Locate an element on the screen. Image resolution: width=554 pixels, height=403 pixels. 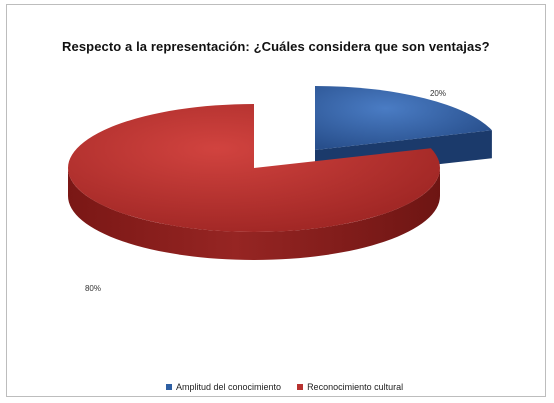
legend-label-reconocimiento: Reconocimiento cultural is located at coordinates (355, 387).